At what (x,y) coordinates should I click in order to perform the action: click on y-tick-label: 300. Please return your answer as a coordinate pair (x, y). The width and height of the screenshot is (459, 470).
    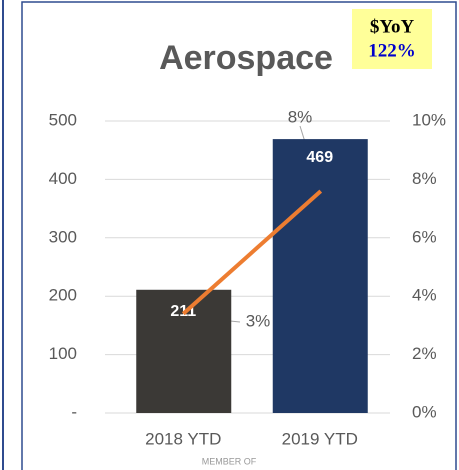
    Looking at the image, I should click on (63, 236).